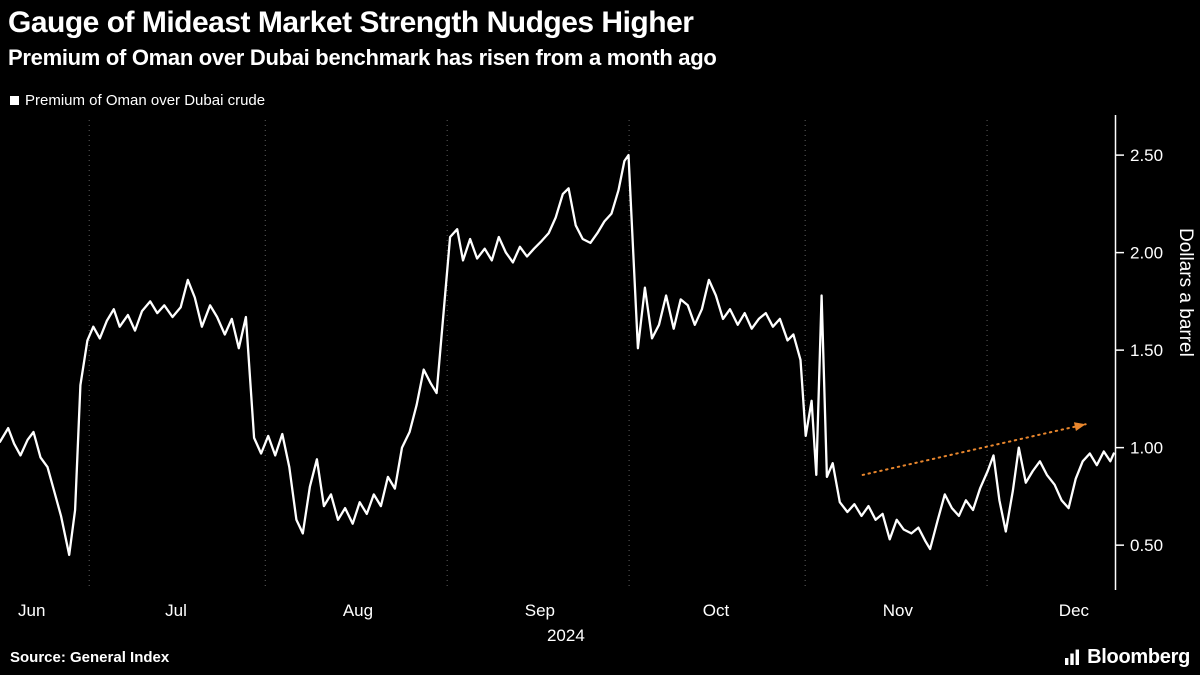  I want to click on bloomberg-logo: Bloomberg, so click(1127, 657).